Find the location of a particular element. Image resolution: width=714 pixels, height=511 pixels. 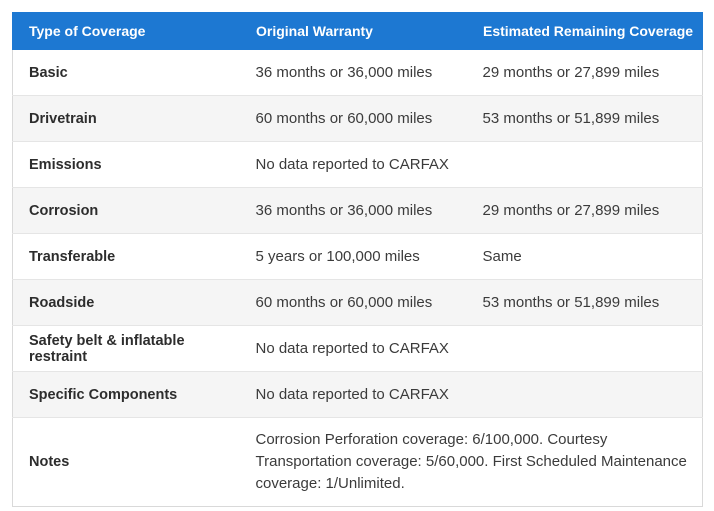

coverage-type-cell: Emissions is located at coordinates (128, 164).